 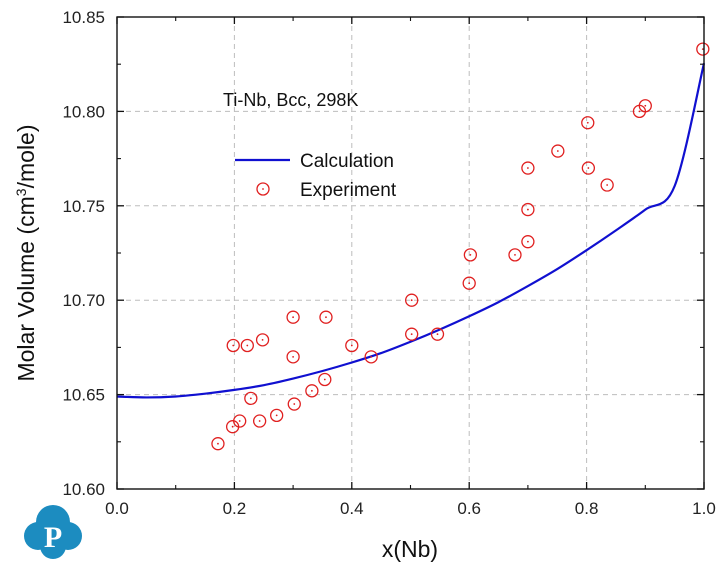 What do you see at coordinates (53, 537) in the screenshot?
I see `logo-letter: P` at bounding box center [53, 537].